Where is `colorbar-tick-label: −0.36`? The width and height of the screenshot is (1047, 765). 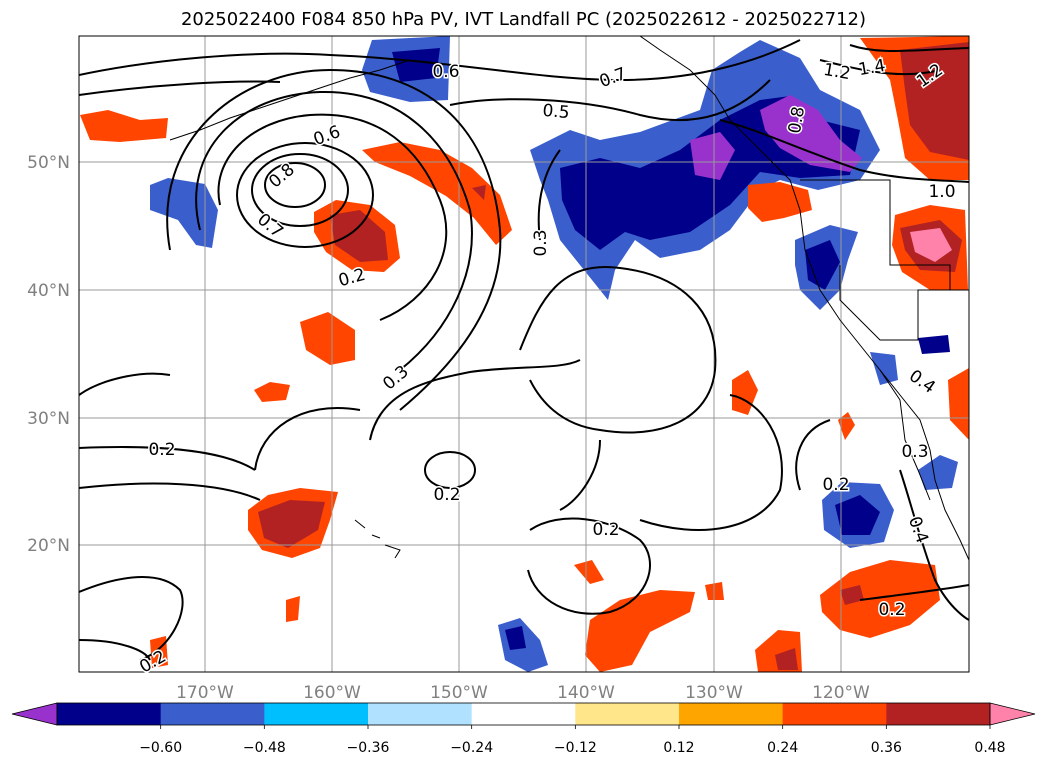
colorbar-tick-label: −0.36 is located at coordinates (368, 748).